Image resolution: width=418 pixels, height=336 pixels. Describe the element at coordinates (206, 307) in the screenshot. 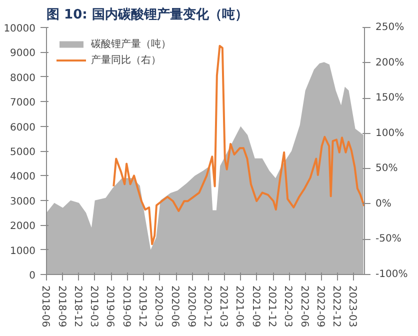

I see `x-tick-label: 2020-12` at that location.